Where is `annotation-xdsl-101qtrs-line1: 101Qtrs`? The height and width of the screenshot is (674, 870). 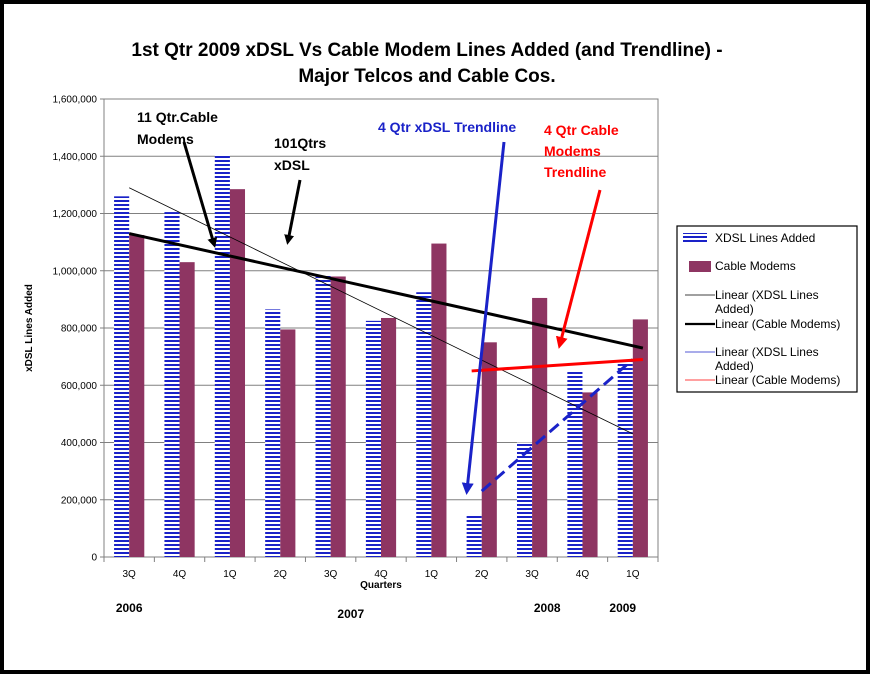 annotation-xdsl-101qtrs-line1: 101Qtrs is located at coordinates (300, 143).